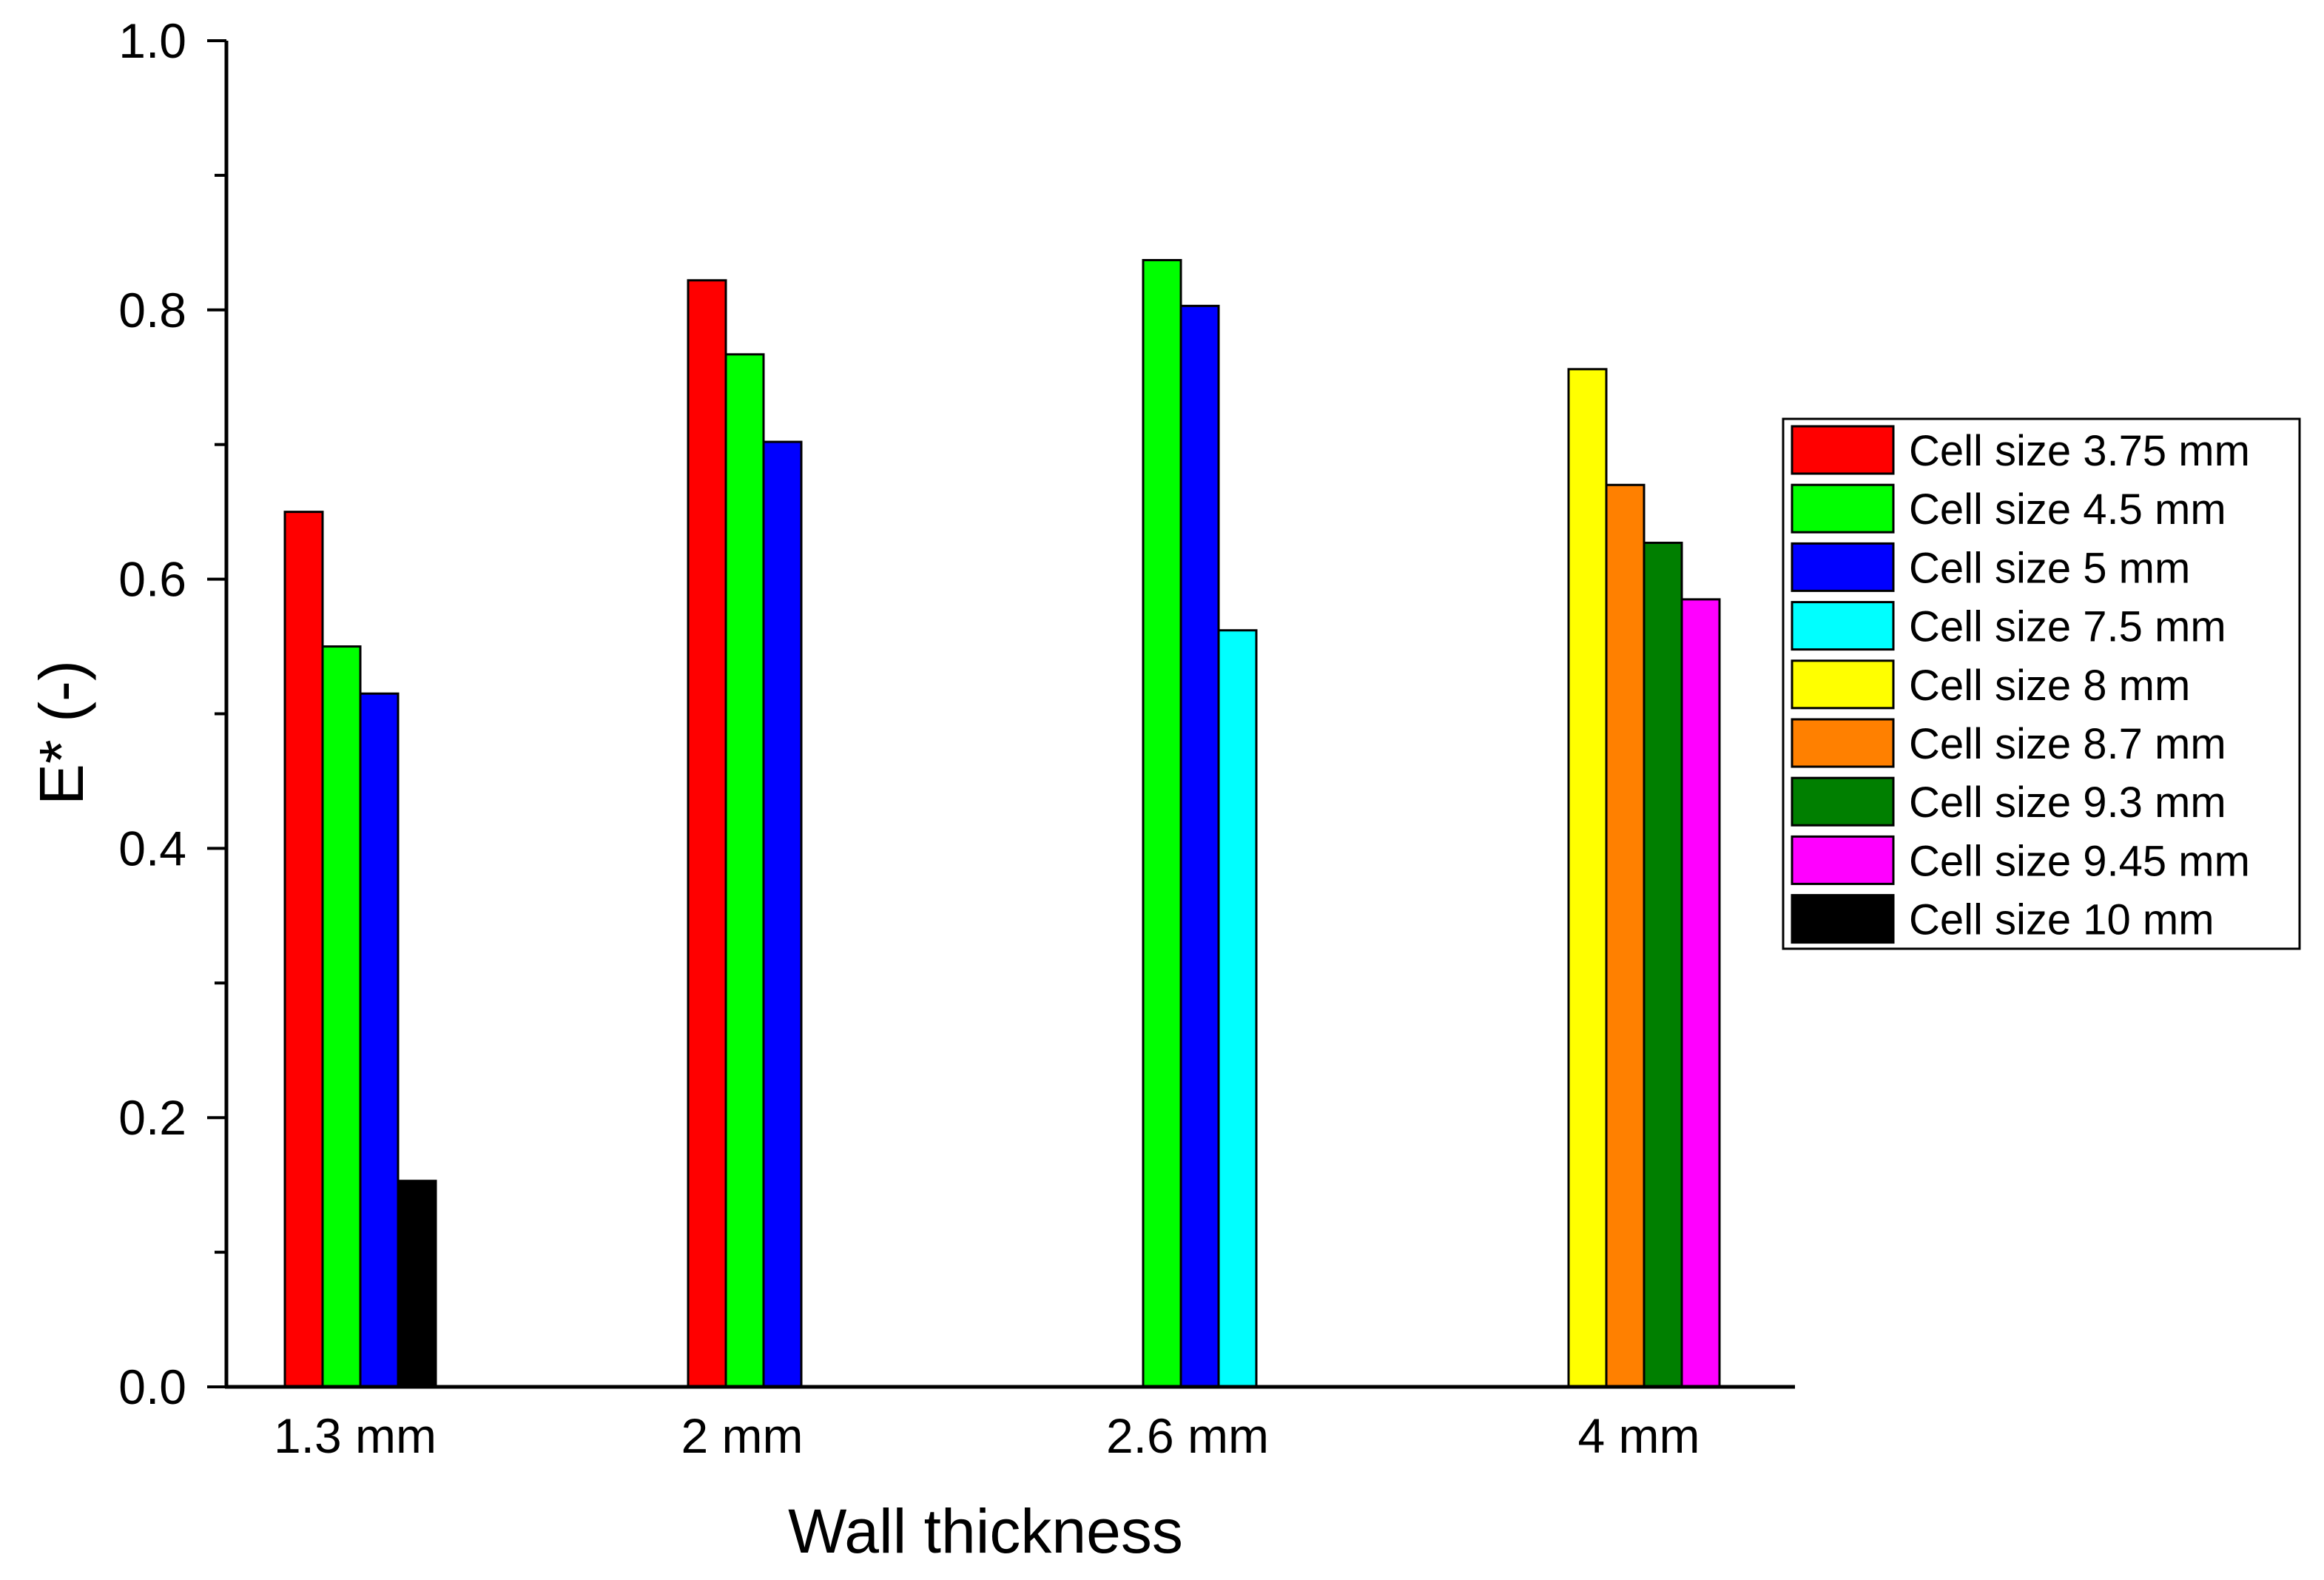 Image resolution: width=2324 pixels, height=1580 pixels. Describe the element at coordinates (152, 1118) in the screenshot. I see `y-tick-label: 0.2` at that location.